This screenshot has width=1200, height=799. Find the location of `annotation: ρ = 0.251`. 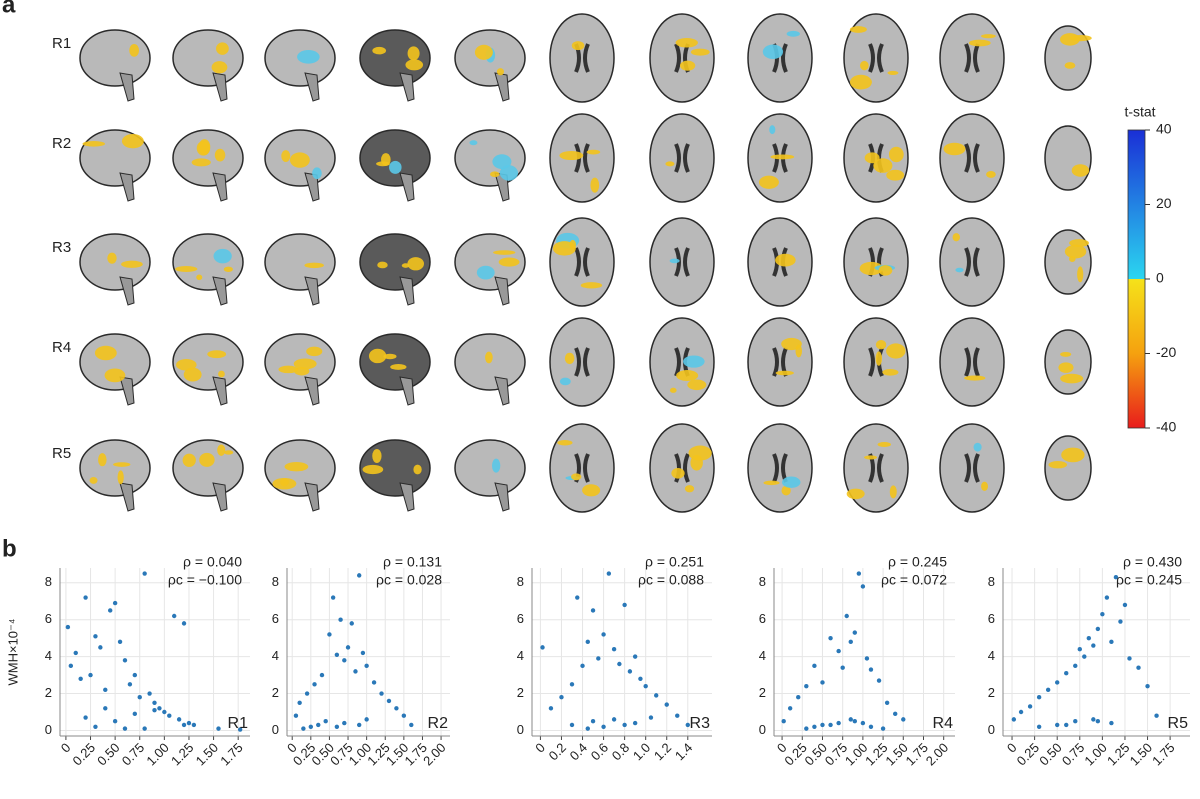

annotation: ρ = 0.251 is located at coordinates (674, 562).